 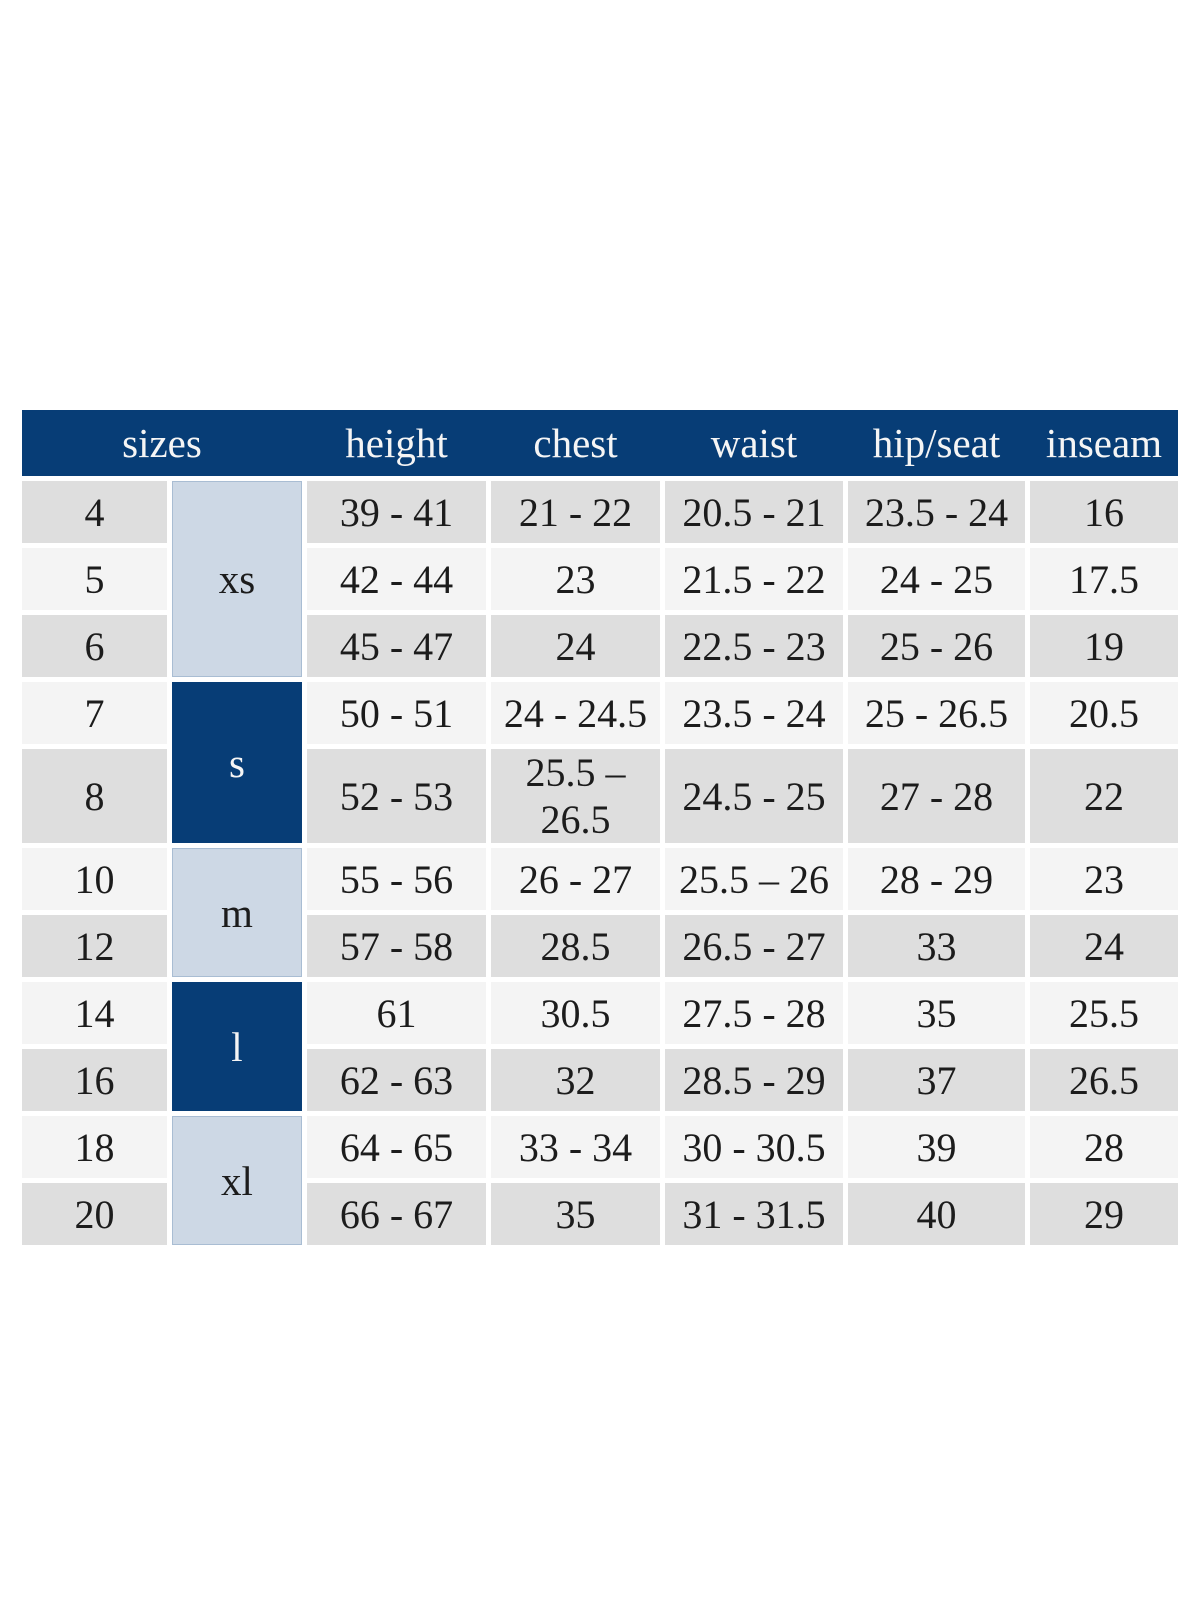 What do you see at coordinates (94, 1147) in the screenshot?
I see `size-cell: 18` at bounding box center [94, 1147].